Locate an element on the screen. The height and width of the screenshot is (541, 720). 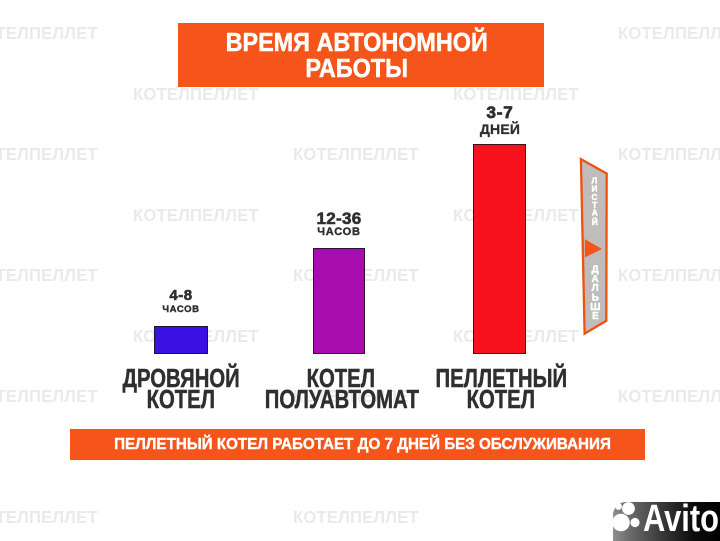
svg-text: Е is located at coordinates (595, 316).